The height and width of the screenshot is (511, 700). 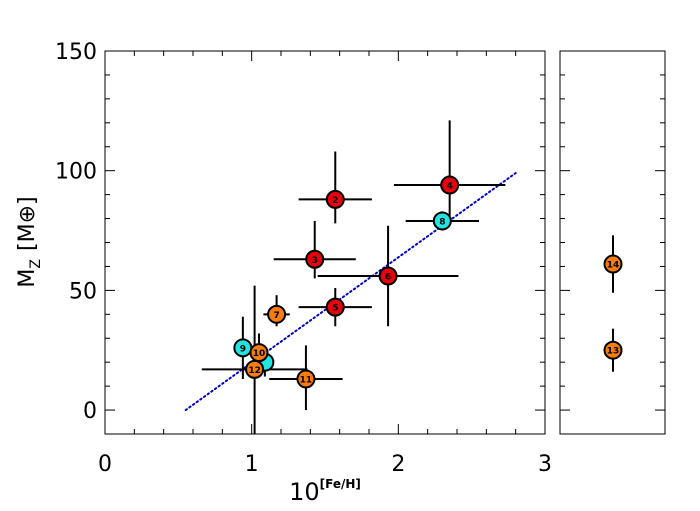 I want to click on point-7-marker, so click(x=277, y=314).